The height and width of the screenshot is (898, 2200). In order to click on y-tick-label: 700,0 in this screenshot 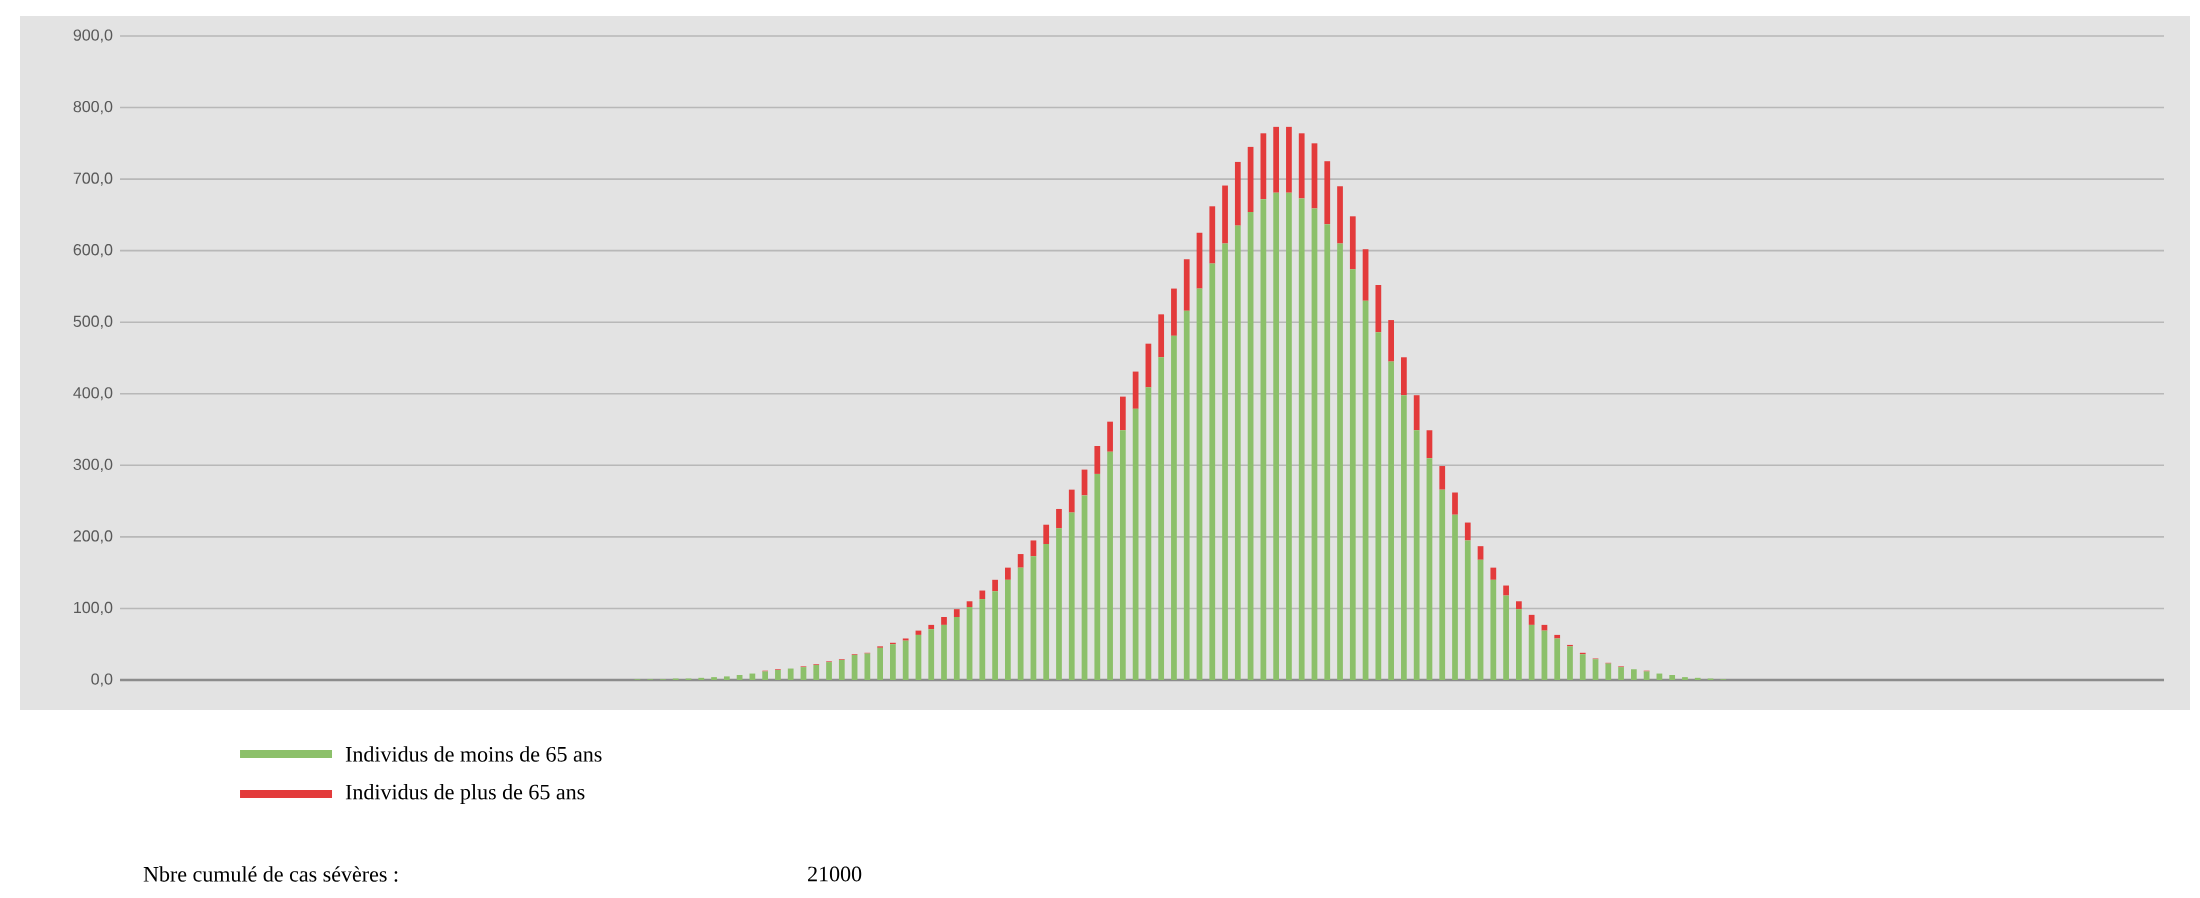, I will do `click(93, 179)`.